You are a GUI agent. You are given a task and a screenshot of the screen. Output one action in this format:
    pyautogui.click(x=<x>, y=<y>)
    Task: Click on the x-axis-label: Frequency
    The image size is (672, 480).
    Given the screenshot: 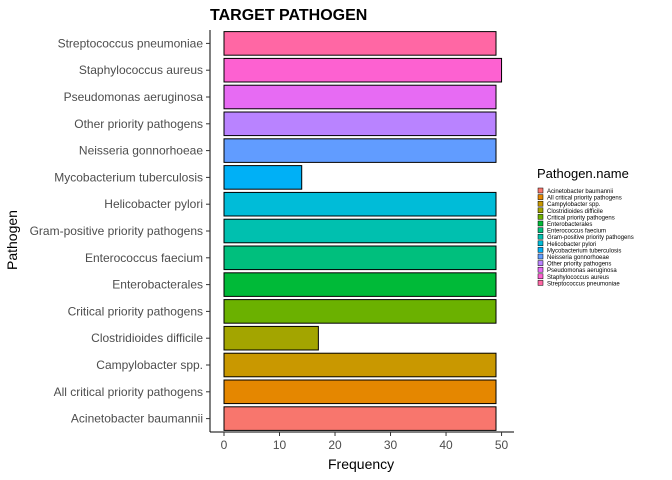 What is the action you would take?
    pyautogui.click(x=361, y=464)
    